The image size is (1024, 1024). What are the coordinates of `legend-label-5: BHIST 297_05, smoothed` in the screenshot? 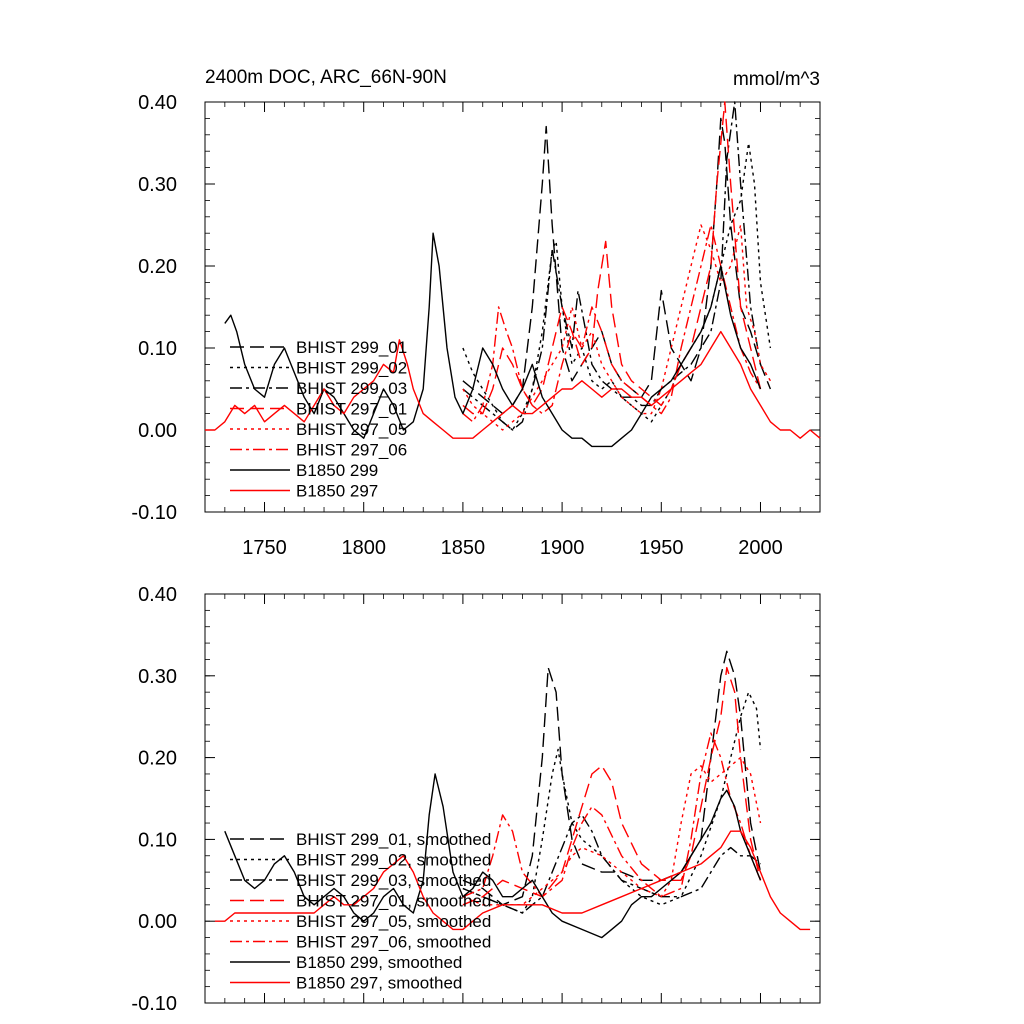 It's located at (393, 921).